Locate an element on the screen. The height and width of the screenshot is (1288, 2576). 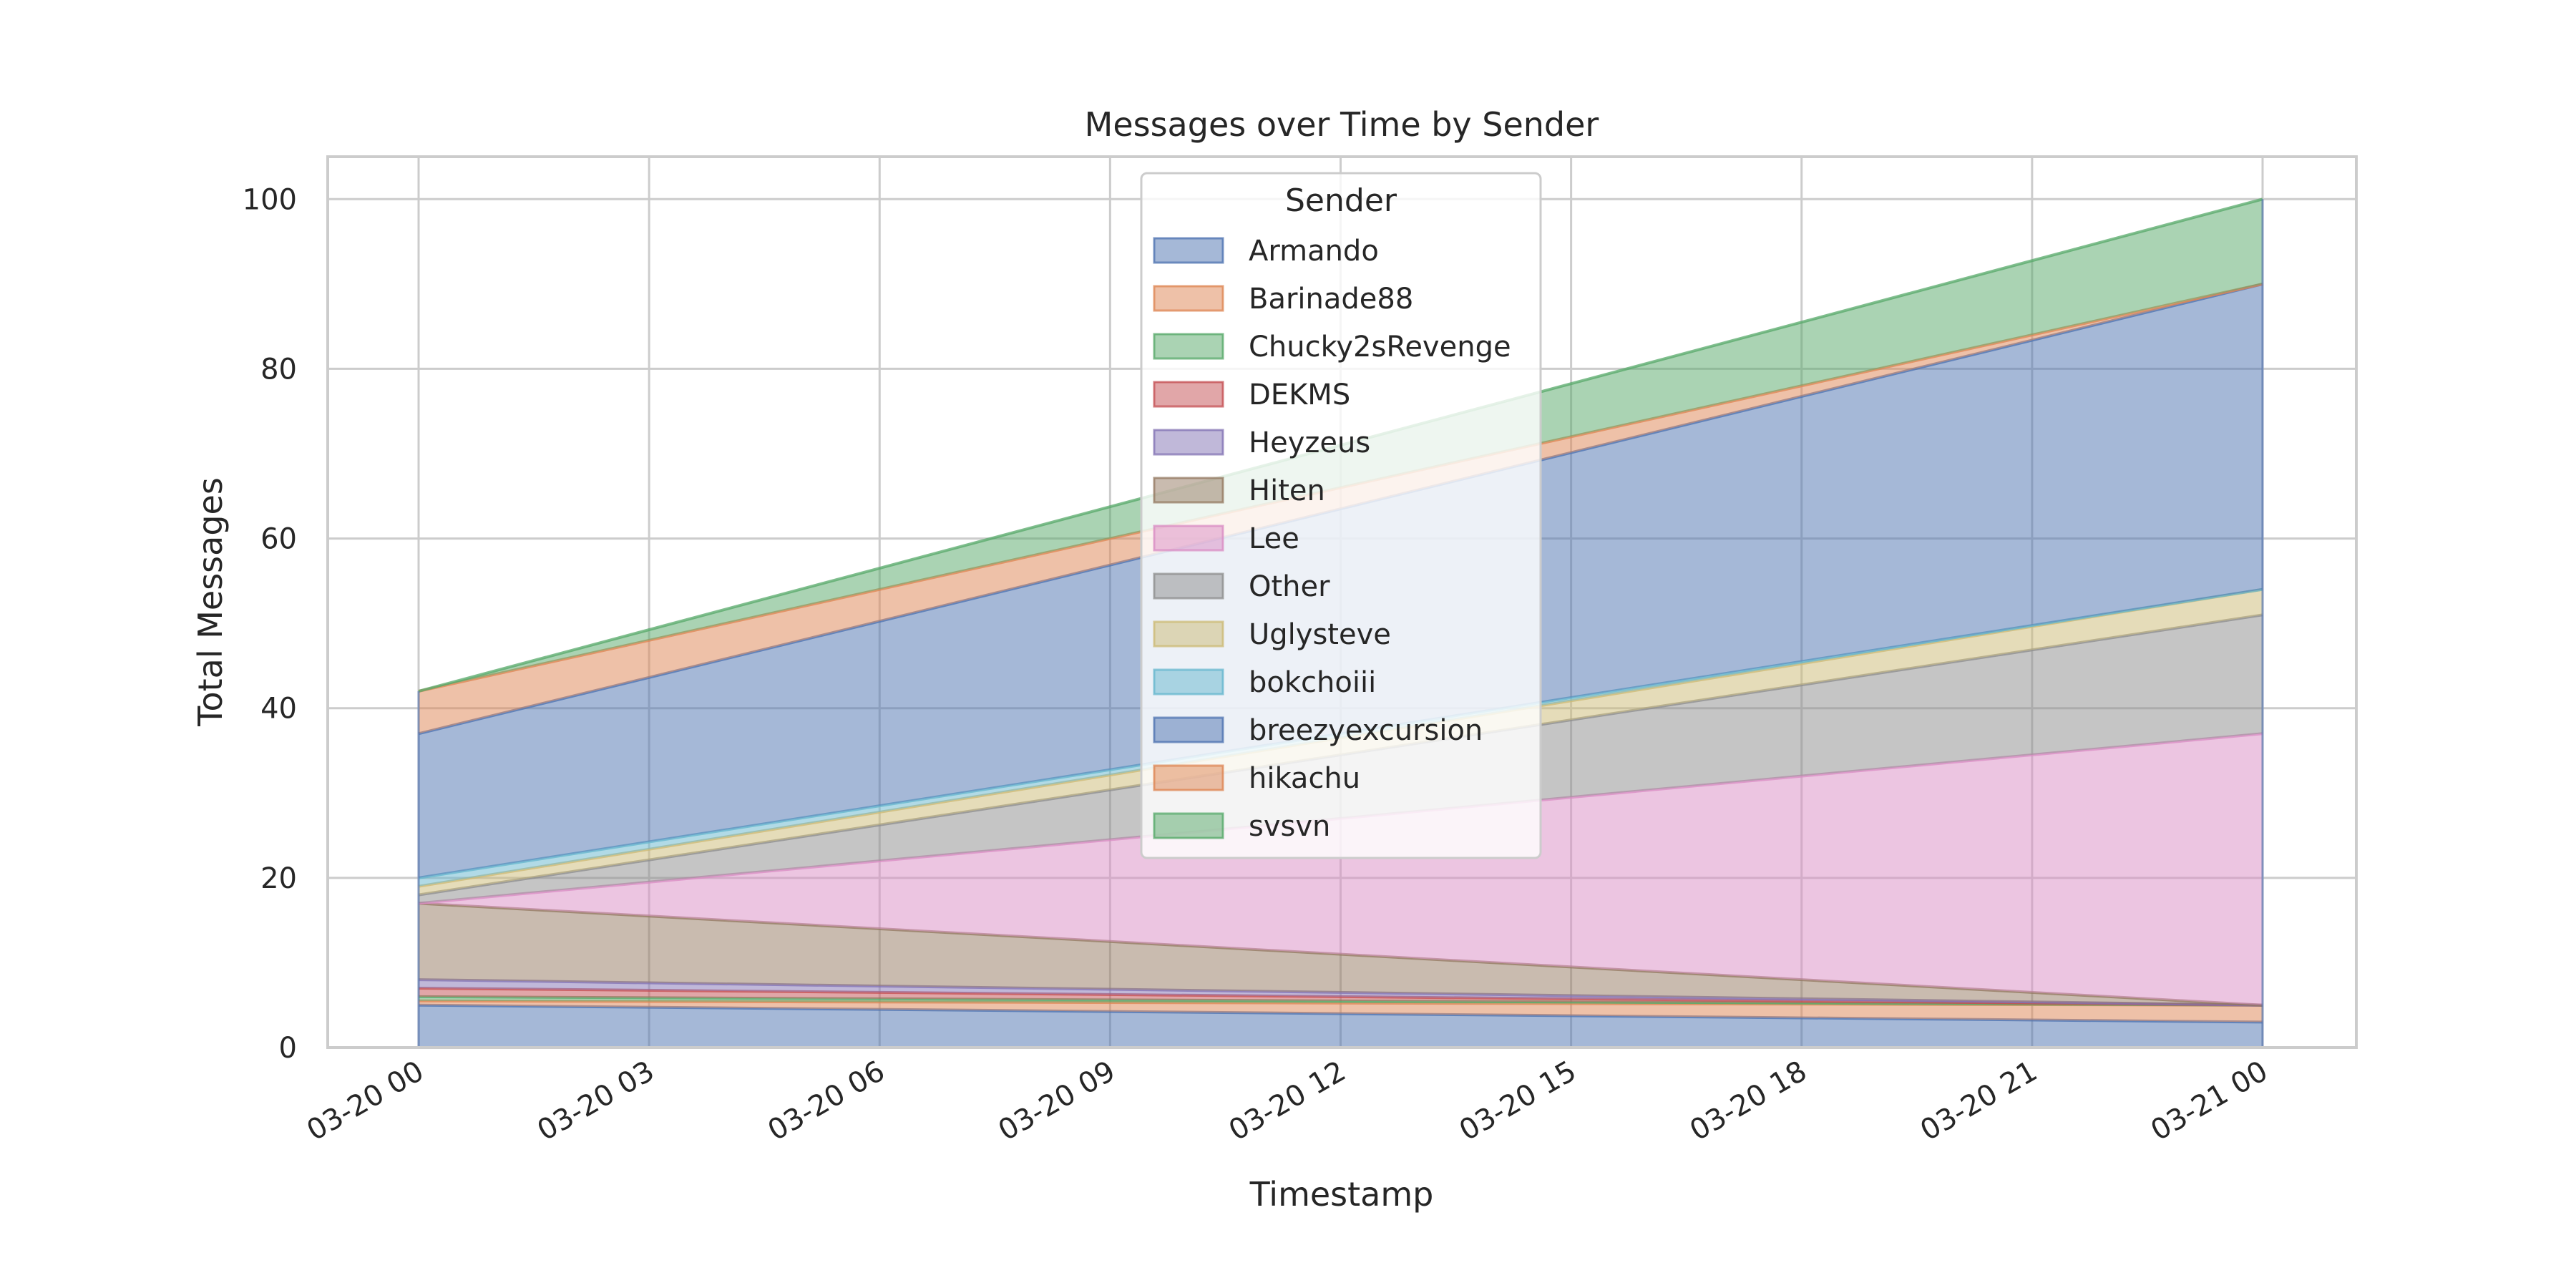
area-Barinade88 is located at coordinates (1341, 1011).